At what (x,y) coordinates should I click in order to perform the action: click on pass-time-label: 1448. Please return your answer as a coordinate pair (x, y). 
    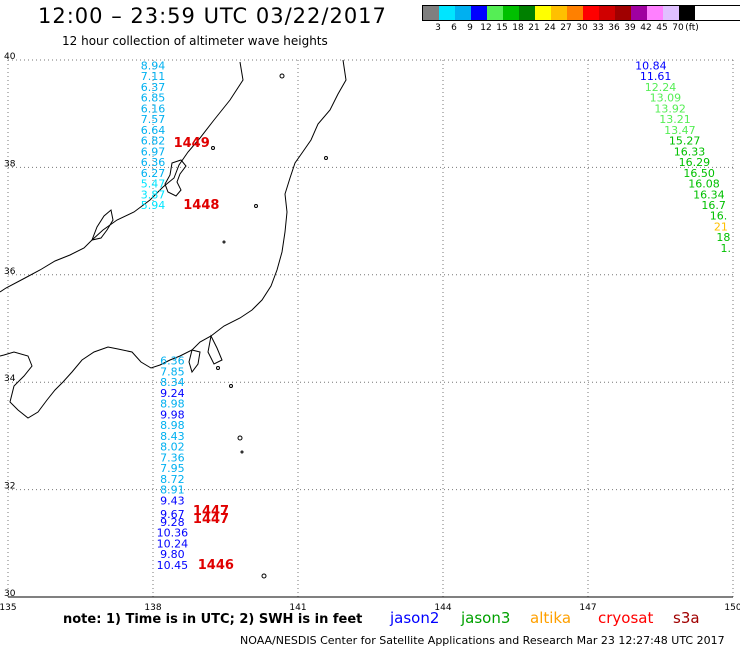
    Looking at the image, I should click on (201, 205).